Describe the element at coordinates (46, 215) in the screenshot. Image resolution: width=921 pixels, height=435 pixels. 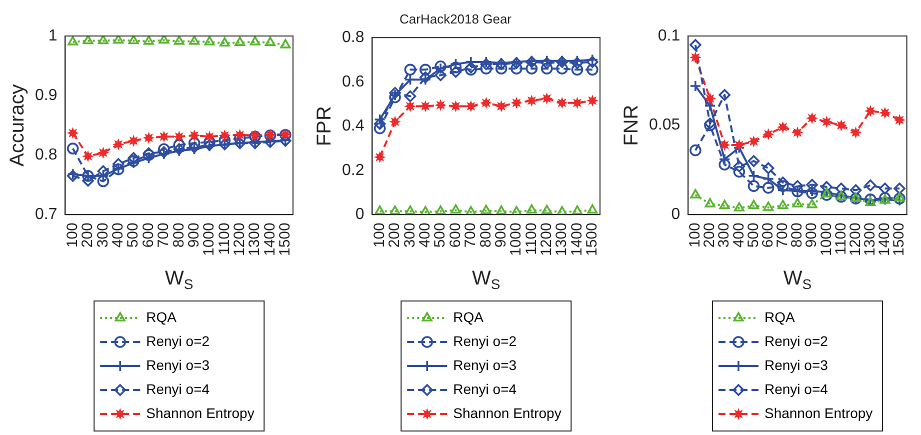
I see `y-tick-label: 0.7` at that location.